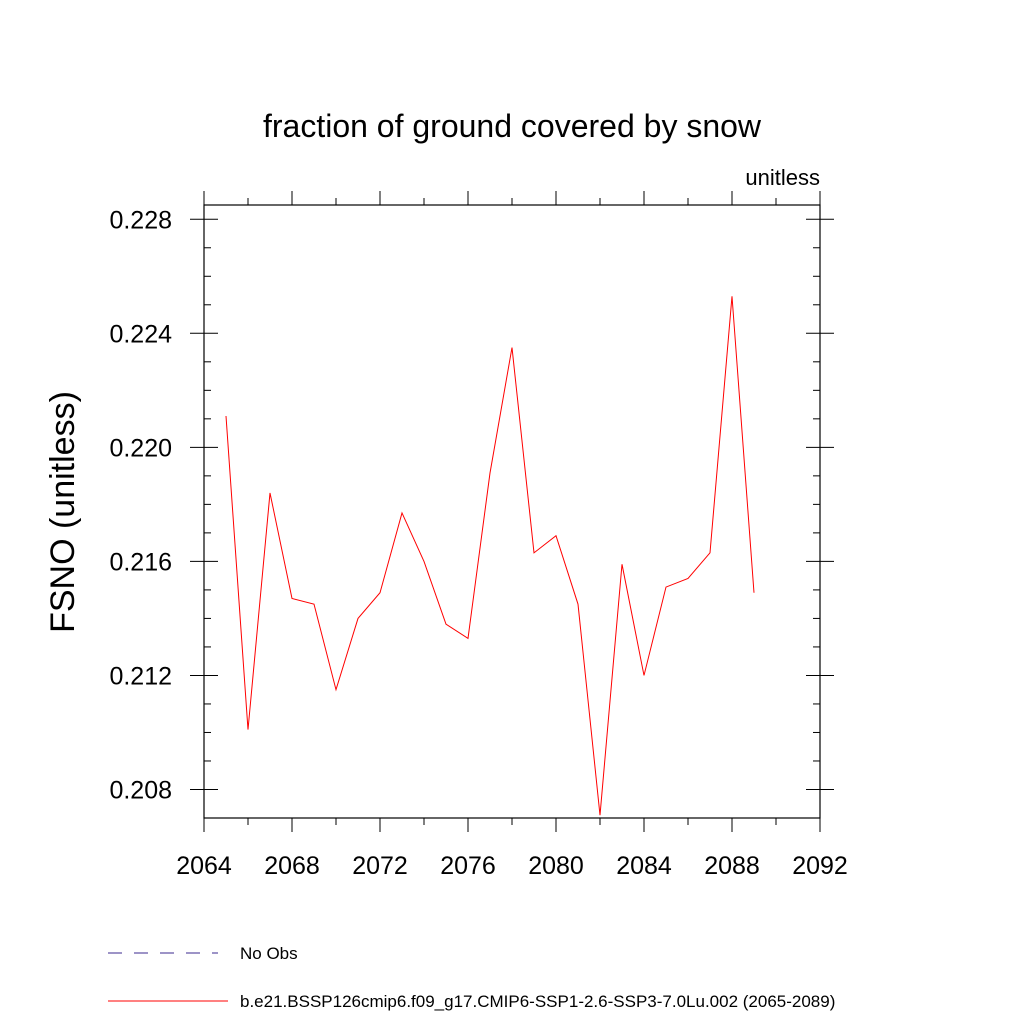 This screenshot has height=1024, width=1024. Describe the element at coordinates (63, 512) in the screenshot. I see `y-axis-label: FSNO (unitless)` at that location.